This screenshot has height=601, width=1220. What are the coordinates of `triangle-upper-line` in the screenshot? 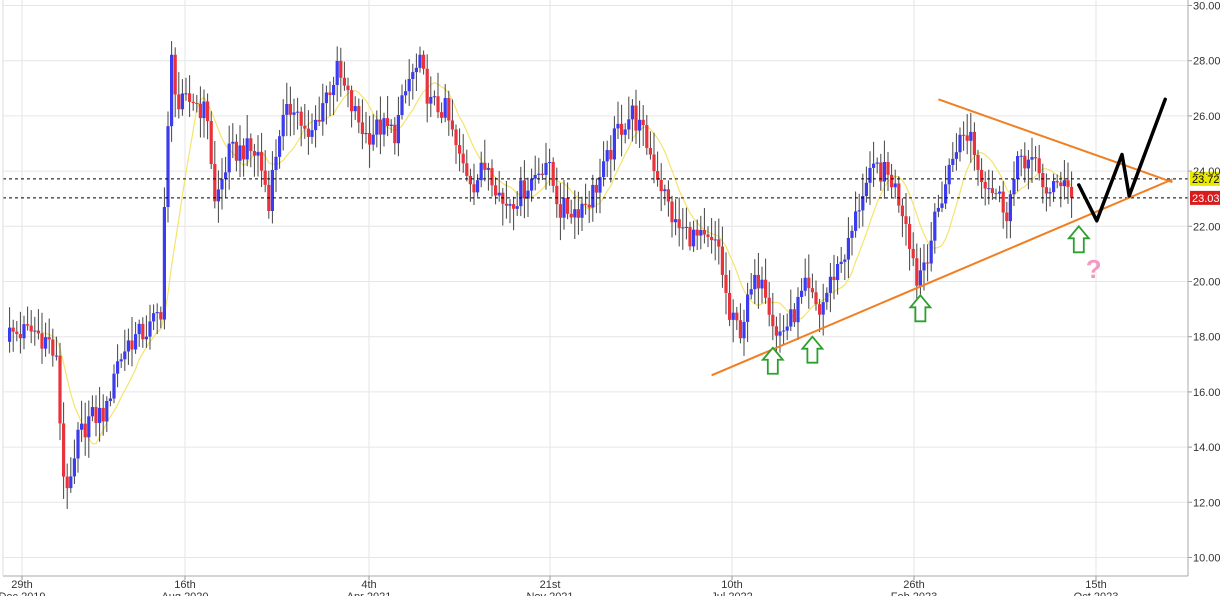 It's located at (1055, 141).